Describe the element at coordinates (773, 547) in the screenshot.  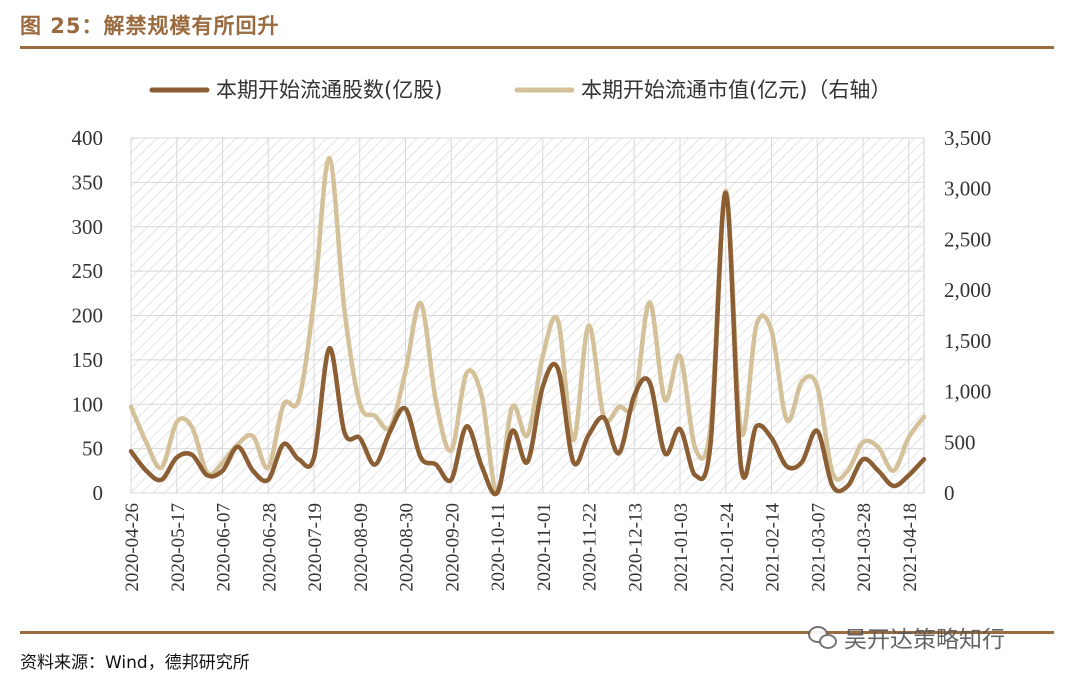
I see `x-tick-label: 2021-02-14` at that location.